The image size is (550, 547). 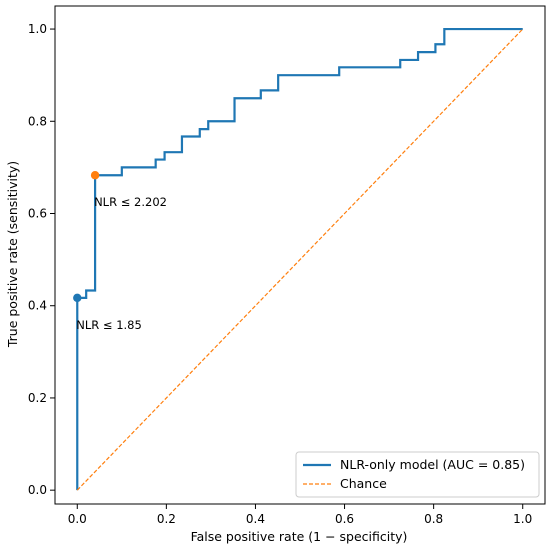 I want to click on legend-label-series-1: NLR-only model (AUC = 0.85), so click(x=432, y=464).